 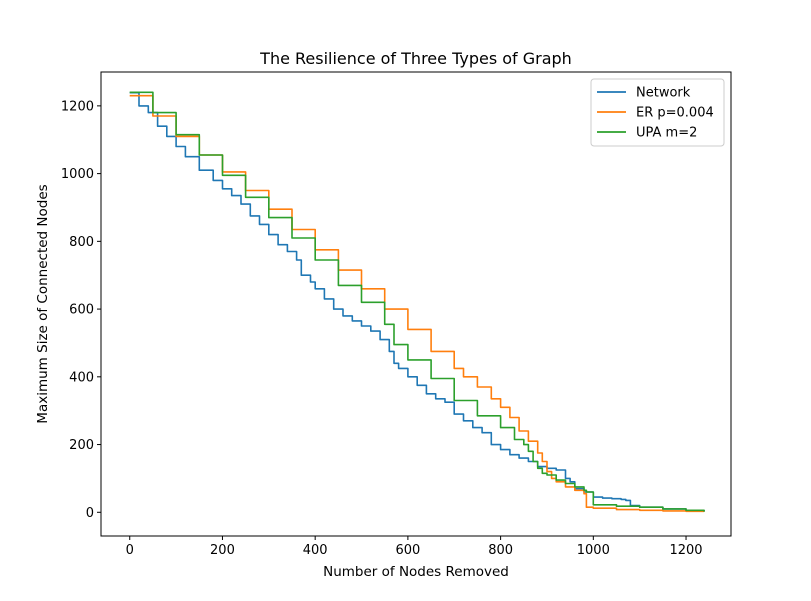 What do you see at coordinates (90, 513) in the screenshot?
I see `y-tick-label: 0` at bounding box center [90, 513].